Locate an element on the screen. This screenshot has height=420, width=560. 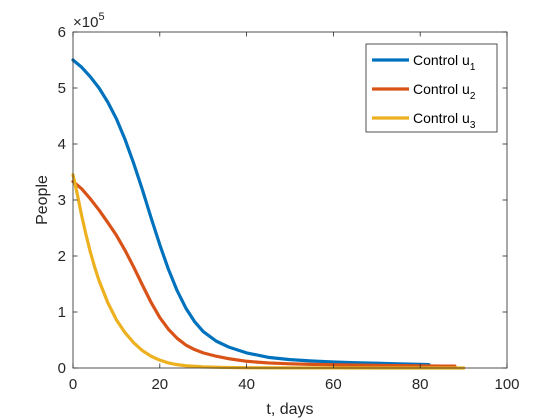
legend-label-name-1: Control u is located at coordinates (441, 60).